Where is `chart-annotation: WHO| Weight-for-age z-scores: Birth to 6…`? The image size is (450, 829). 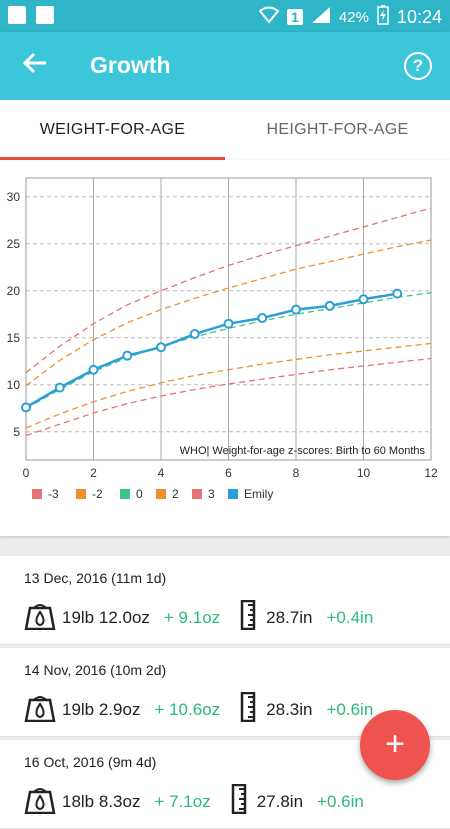 chart-annotation: WHO| Weight-for-age z-scores: Birth to 6… is located at coordinates (303, 451).